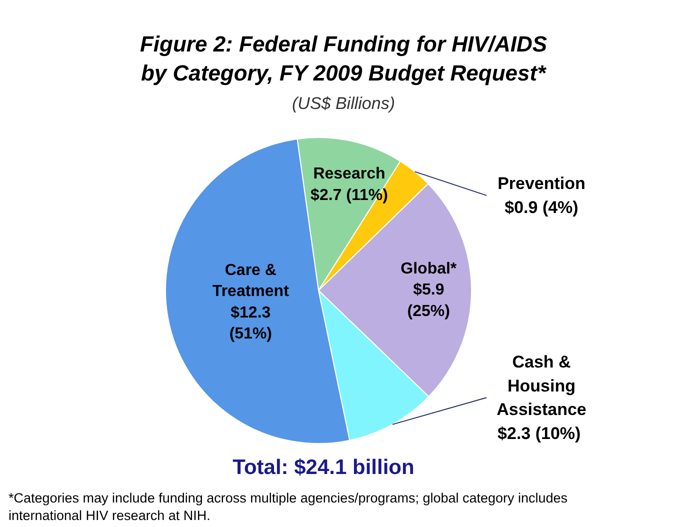 The image size is (686, 527). Describe the element at coordinates (428, 301) in the screenshot. I see `data-label: $5.9 (25%)` at that location.